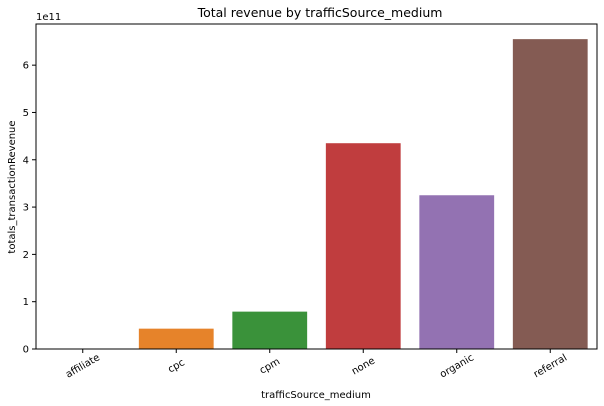 The width and height of the screenshot is (604, 406). I want to click on x-tick-label-none: none, so click(363, 366).